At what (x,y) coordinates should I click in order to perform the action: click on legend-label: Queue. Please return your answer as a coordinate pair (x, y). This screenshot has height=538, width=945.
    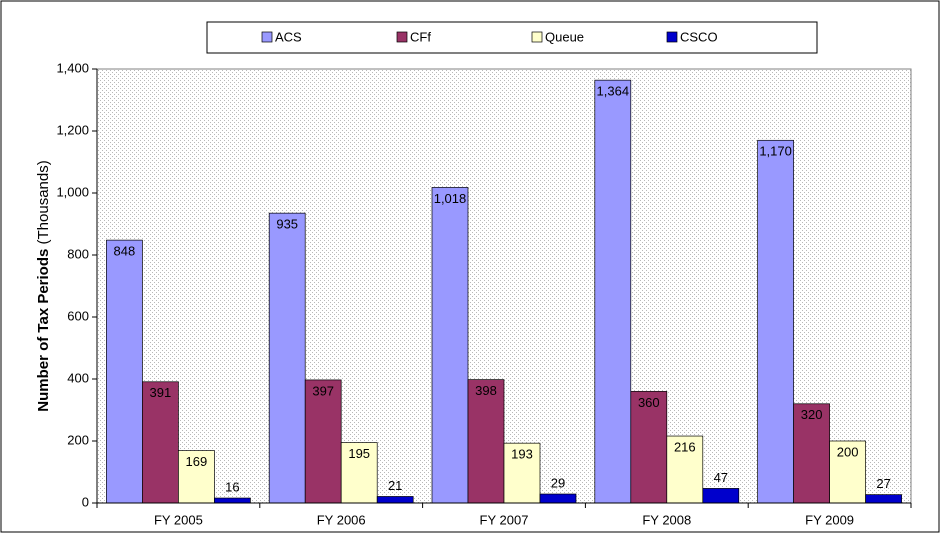
    Looking at the image, I should click on (564, 36).